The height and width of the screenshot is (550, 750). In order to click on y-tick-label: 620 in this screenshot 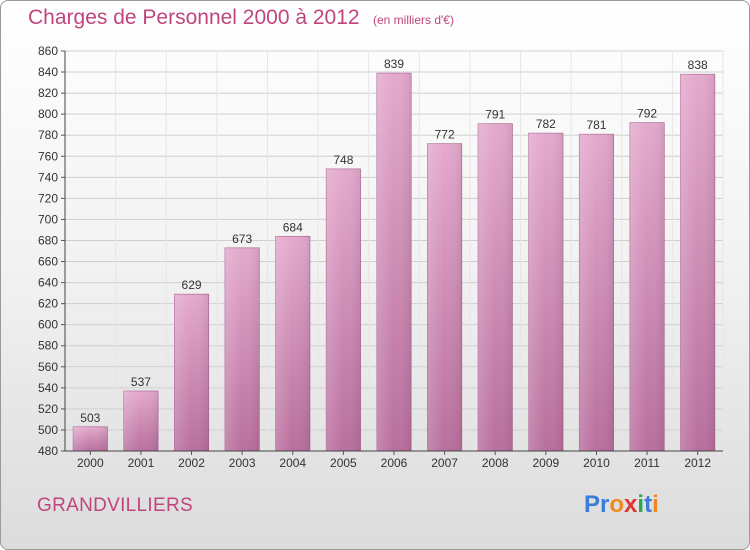, I will do `click(48, 304)`.